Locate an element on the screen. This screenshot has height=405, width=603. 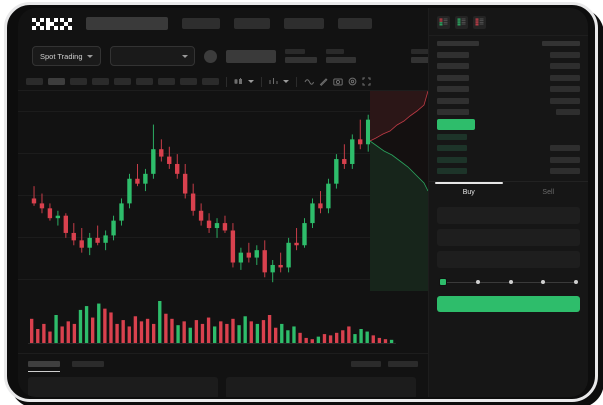
line-tool-icon is located at coordinates (309, 81).